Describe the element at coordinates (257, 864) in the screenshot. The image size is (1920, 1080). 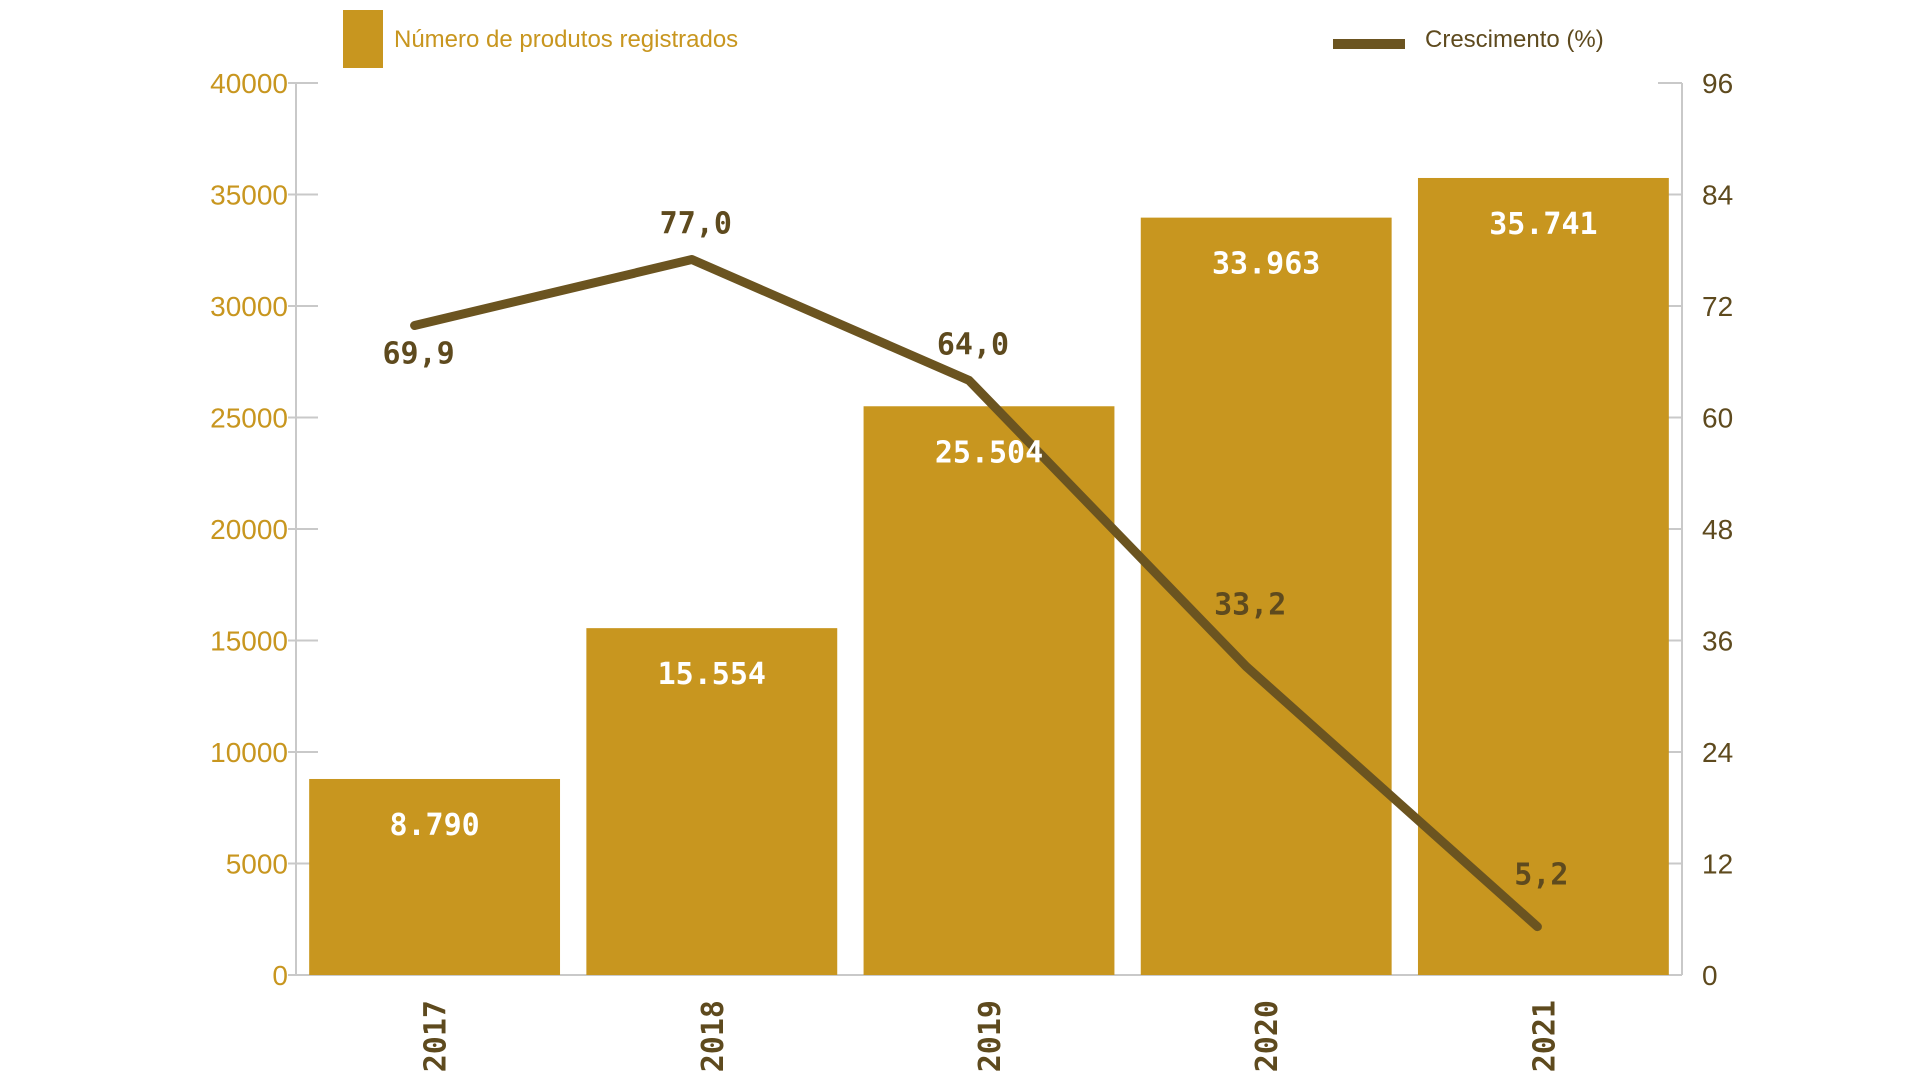
I see `left-tick-label: 5000` at that location.